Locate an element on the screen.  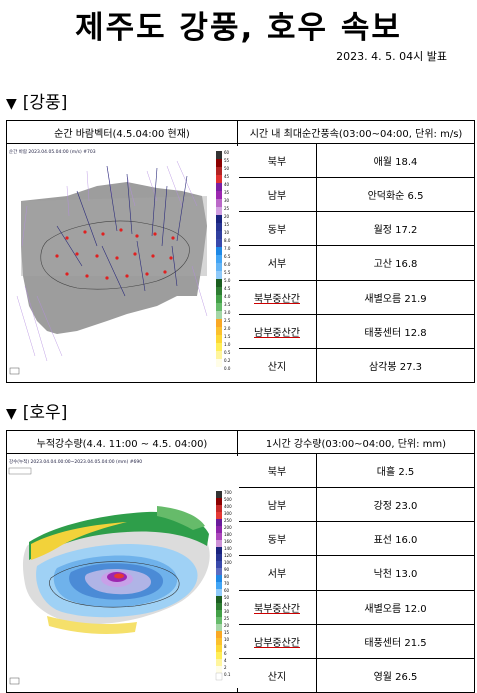
scale-label: 5.0 is located at coordinates (227, 280).